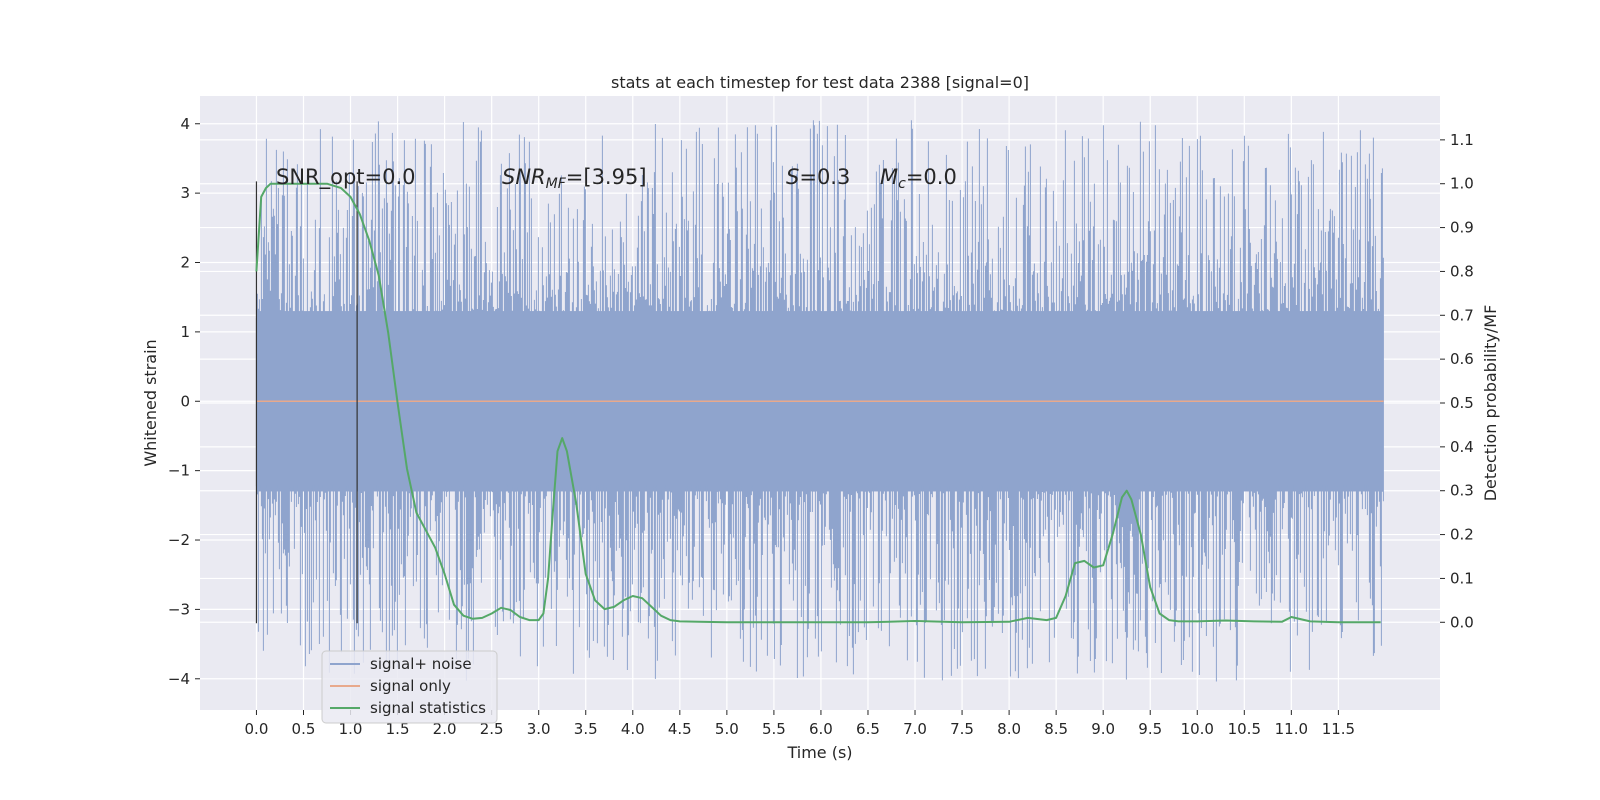  What do you see at coordinates (304, 729) in the screenshot?
I see `x-tick-label: 0.5` at bounding box center [304, 729].